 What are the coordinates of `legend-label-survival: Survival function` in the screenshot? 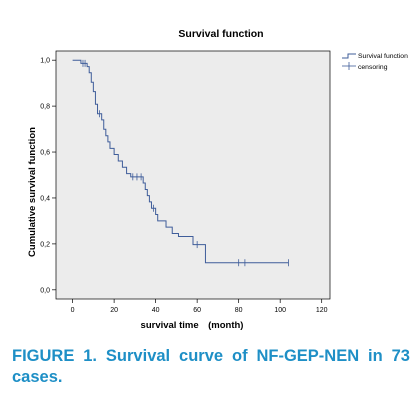 It's located at (383, 56).